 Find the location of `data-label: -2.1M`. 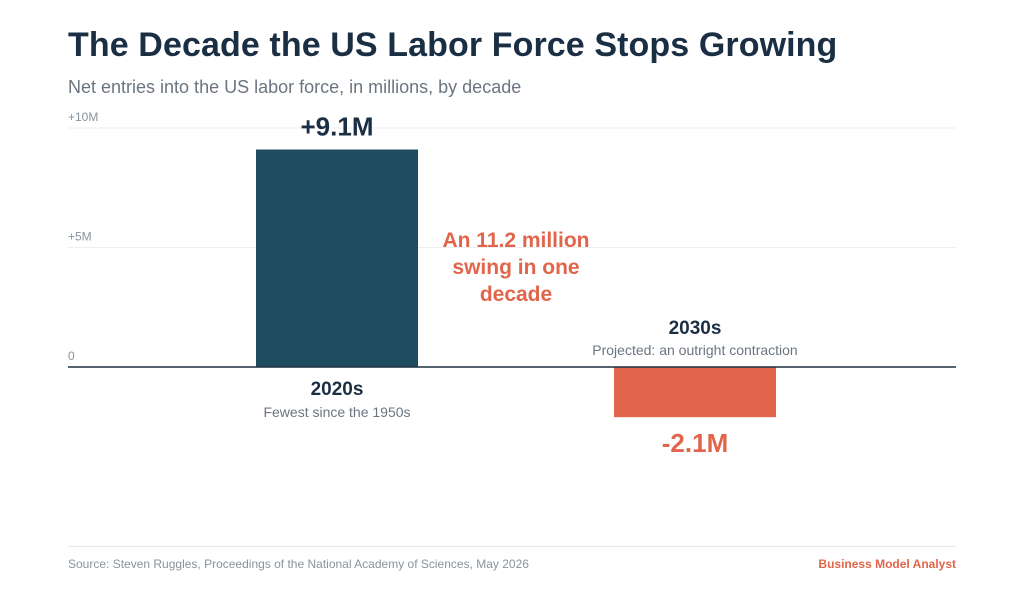

data-label: -2.1M is located at coordinates (695, 443).